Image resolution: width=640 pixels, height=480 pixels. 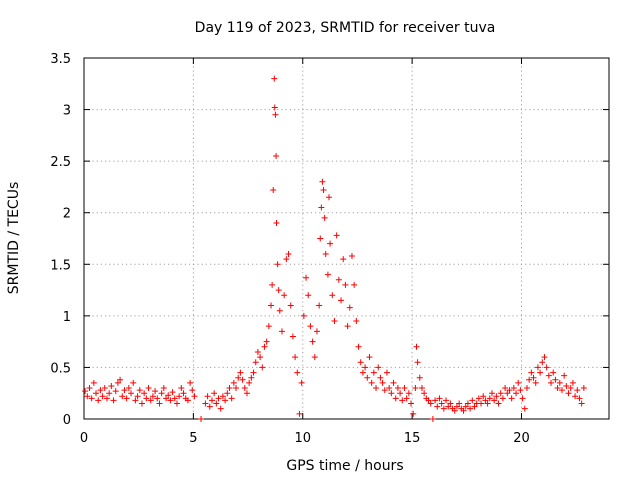 I want to click on x-tick-label: 15, so click(x=412, y=438).